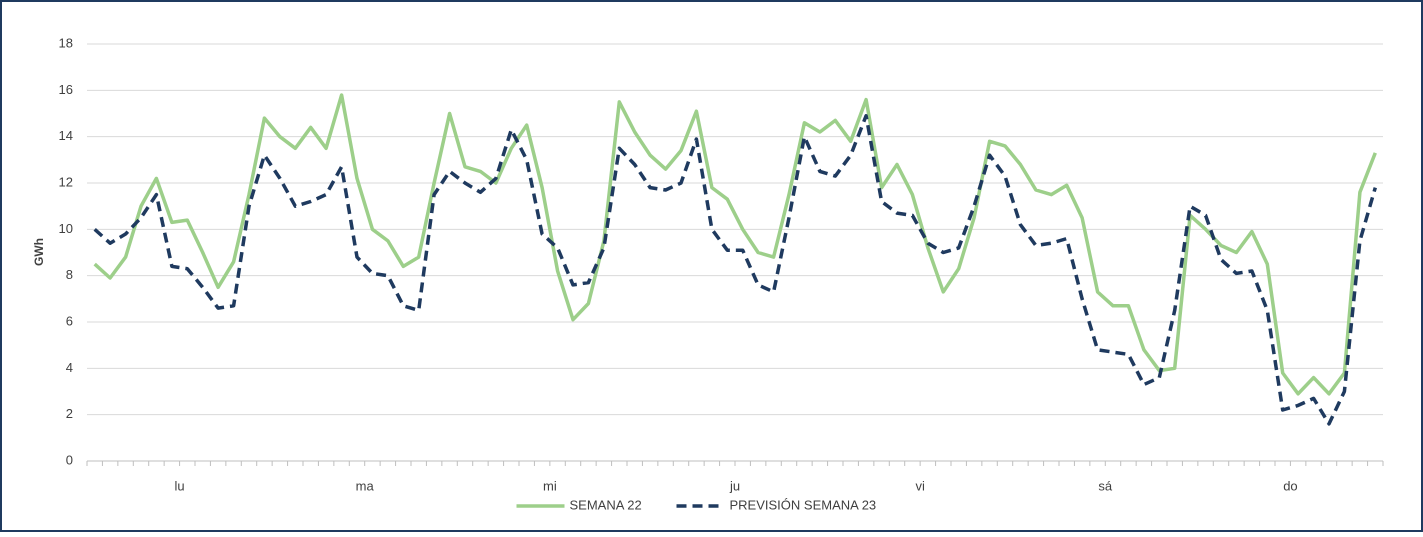  Describe the element at coordinates (69, 274) in the screenshot. I see `y-tick-label: 8` at that location.